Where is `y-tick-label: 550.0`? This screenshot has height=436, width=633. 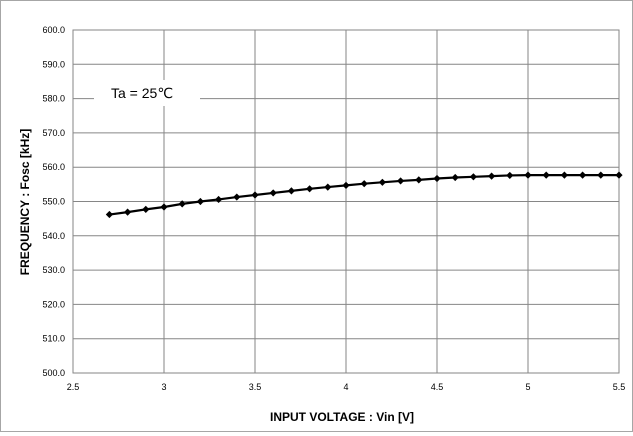
y-tick-label: 550.0 is located at coordinates (53, 202).